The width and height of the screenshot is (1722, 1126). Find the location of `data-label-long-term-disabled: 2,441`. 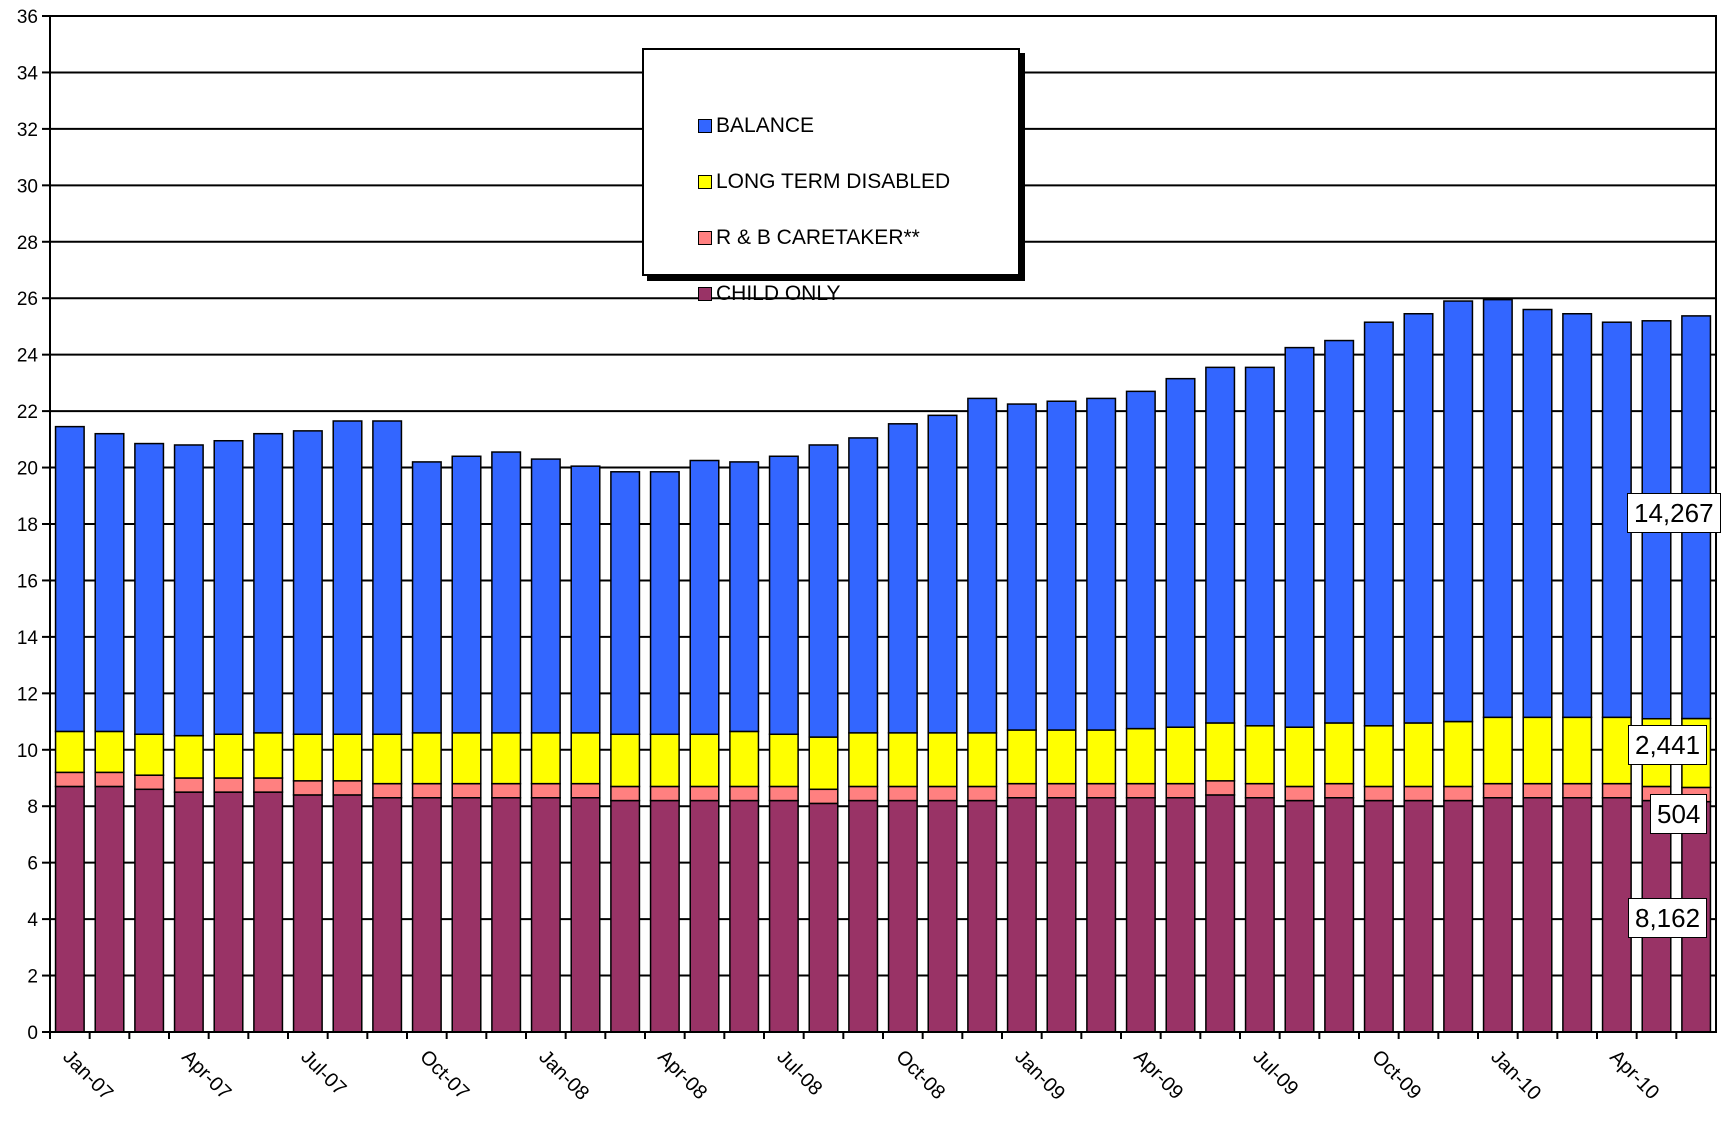

data-label-long-term-disabled: 2,441 is located at coordinates (1668, 745).